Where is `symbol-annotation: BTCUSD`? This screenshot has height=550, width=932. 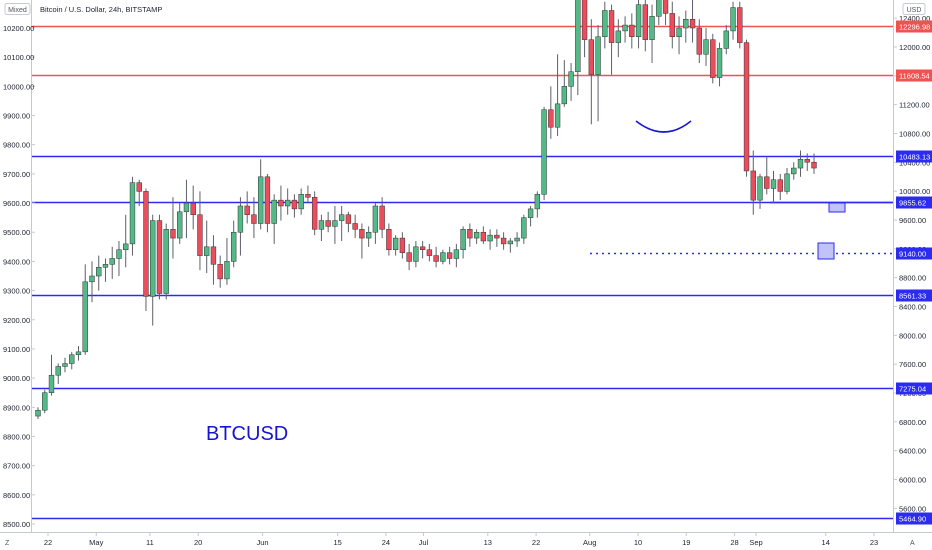
symbol-annotation: BTCUSD is located at coordinates (247, 434).